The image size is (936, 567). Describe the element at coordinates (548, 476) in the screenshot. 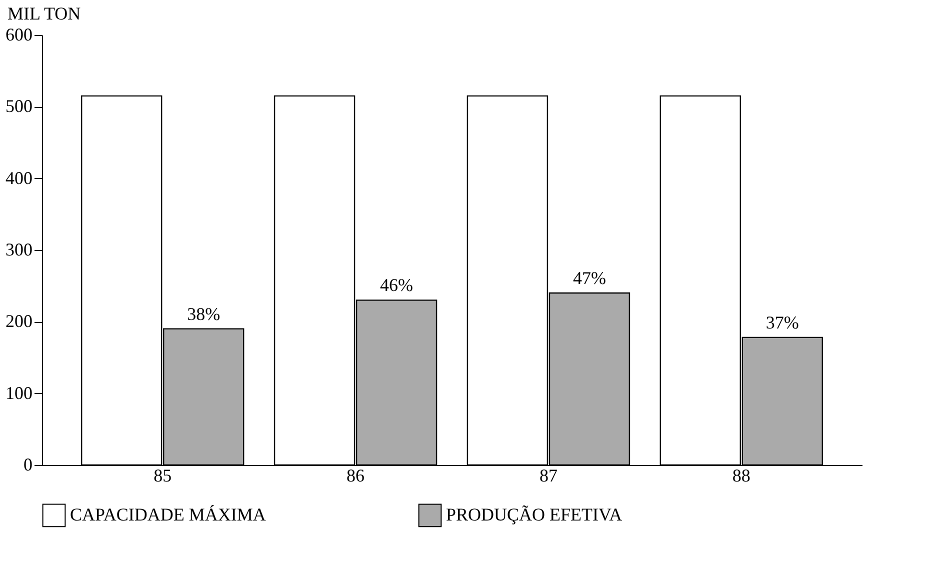

I see `x-tick-label: 87` at that location.